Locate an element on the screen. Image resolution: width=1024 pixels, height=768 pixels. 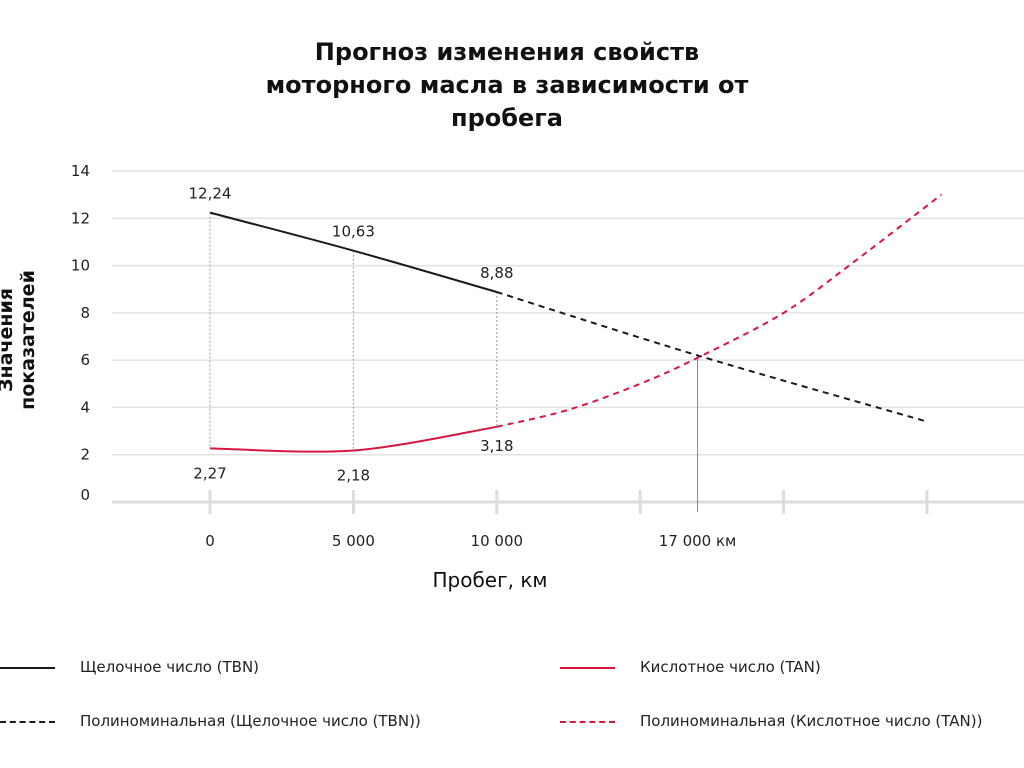
y-tick-label: 10 is located at coordinates (80, 266).